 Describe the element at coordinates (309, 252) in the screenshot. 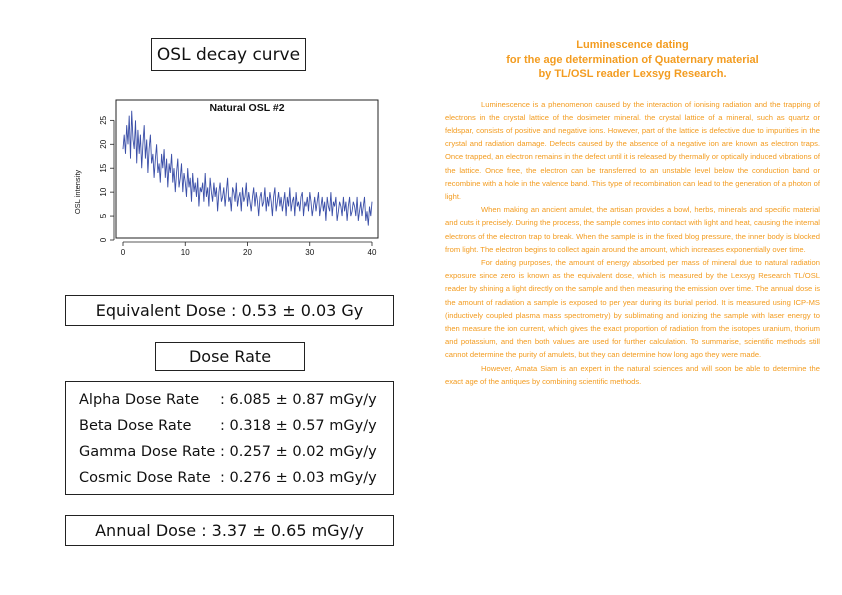

I see `x-tick-label: 30` at that location.